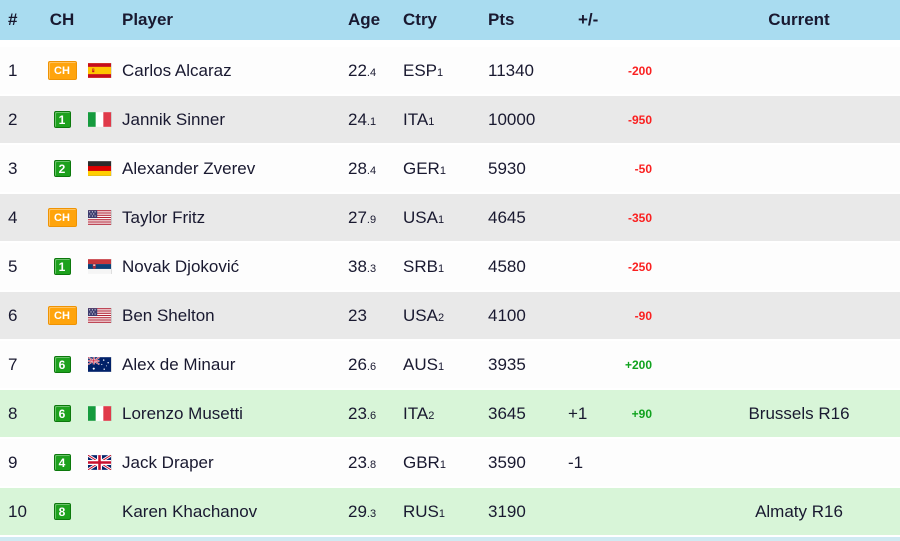 The height and width of the screenshot is (541, 900). I want to click on number-badge: 1, so click(62, 266).